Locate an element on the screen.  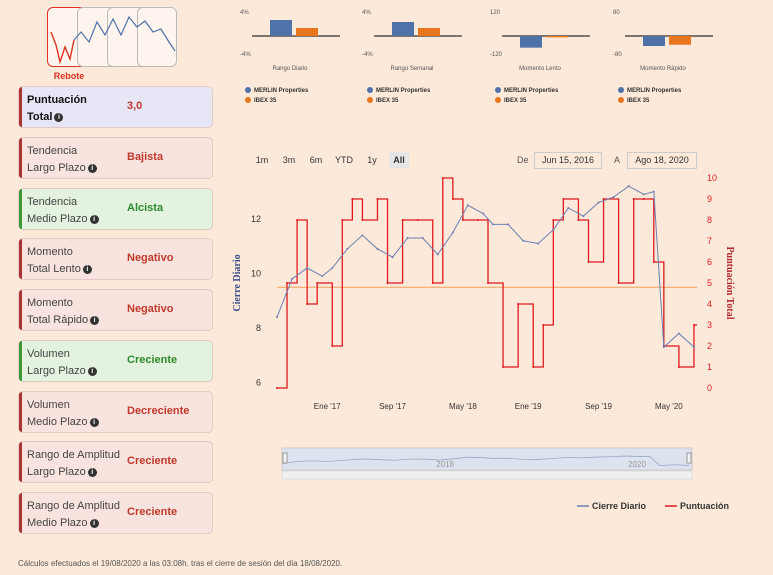
mini-legend: MERLIN Properties IBEX 35 is located at coordinates (276, 96).